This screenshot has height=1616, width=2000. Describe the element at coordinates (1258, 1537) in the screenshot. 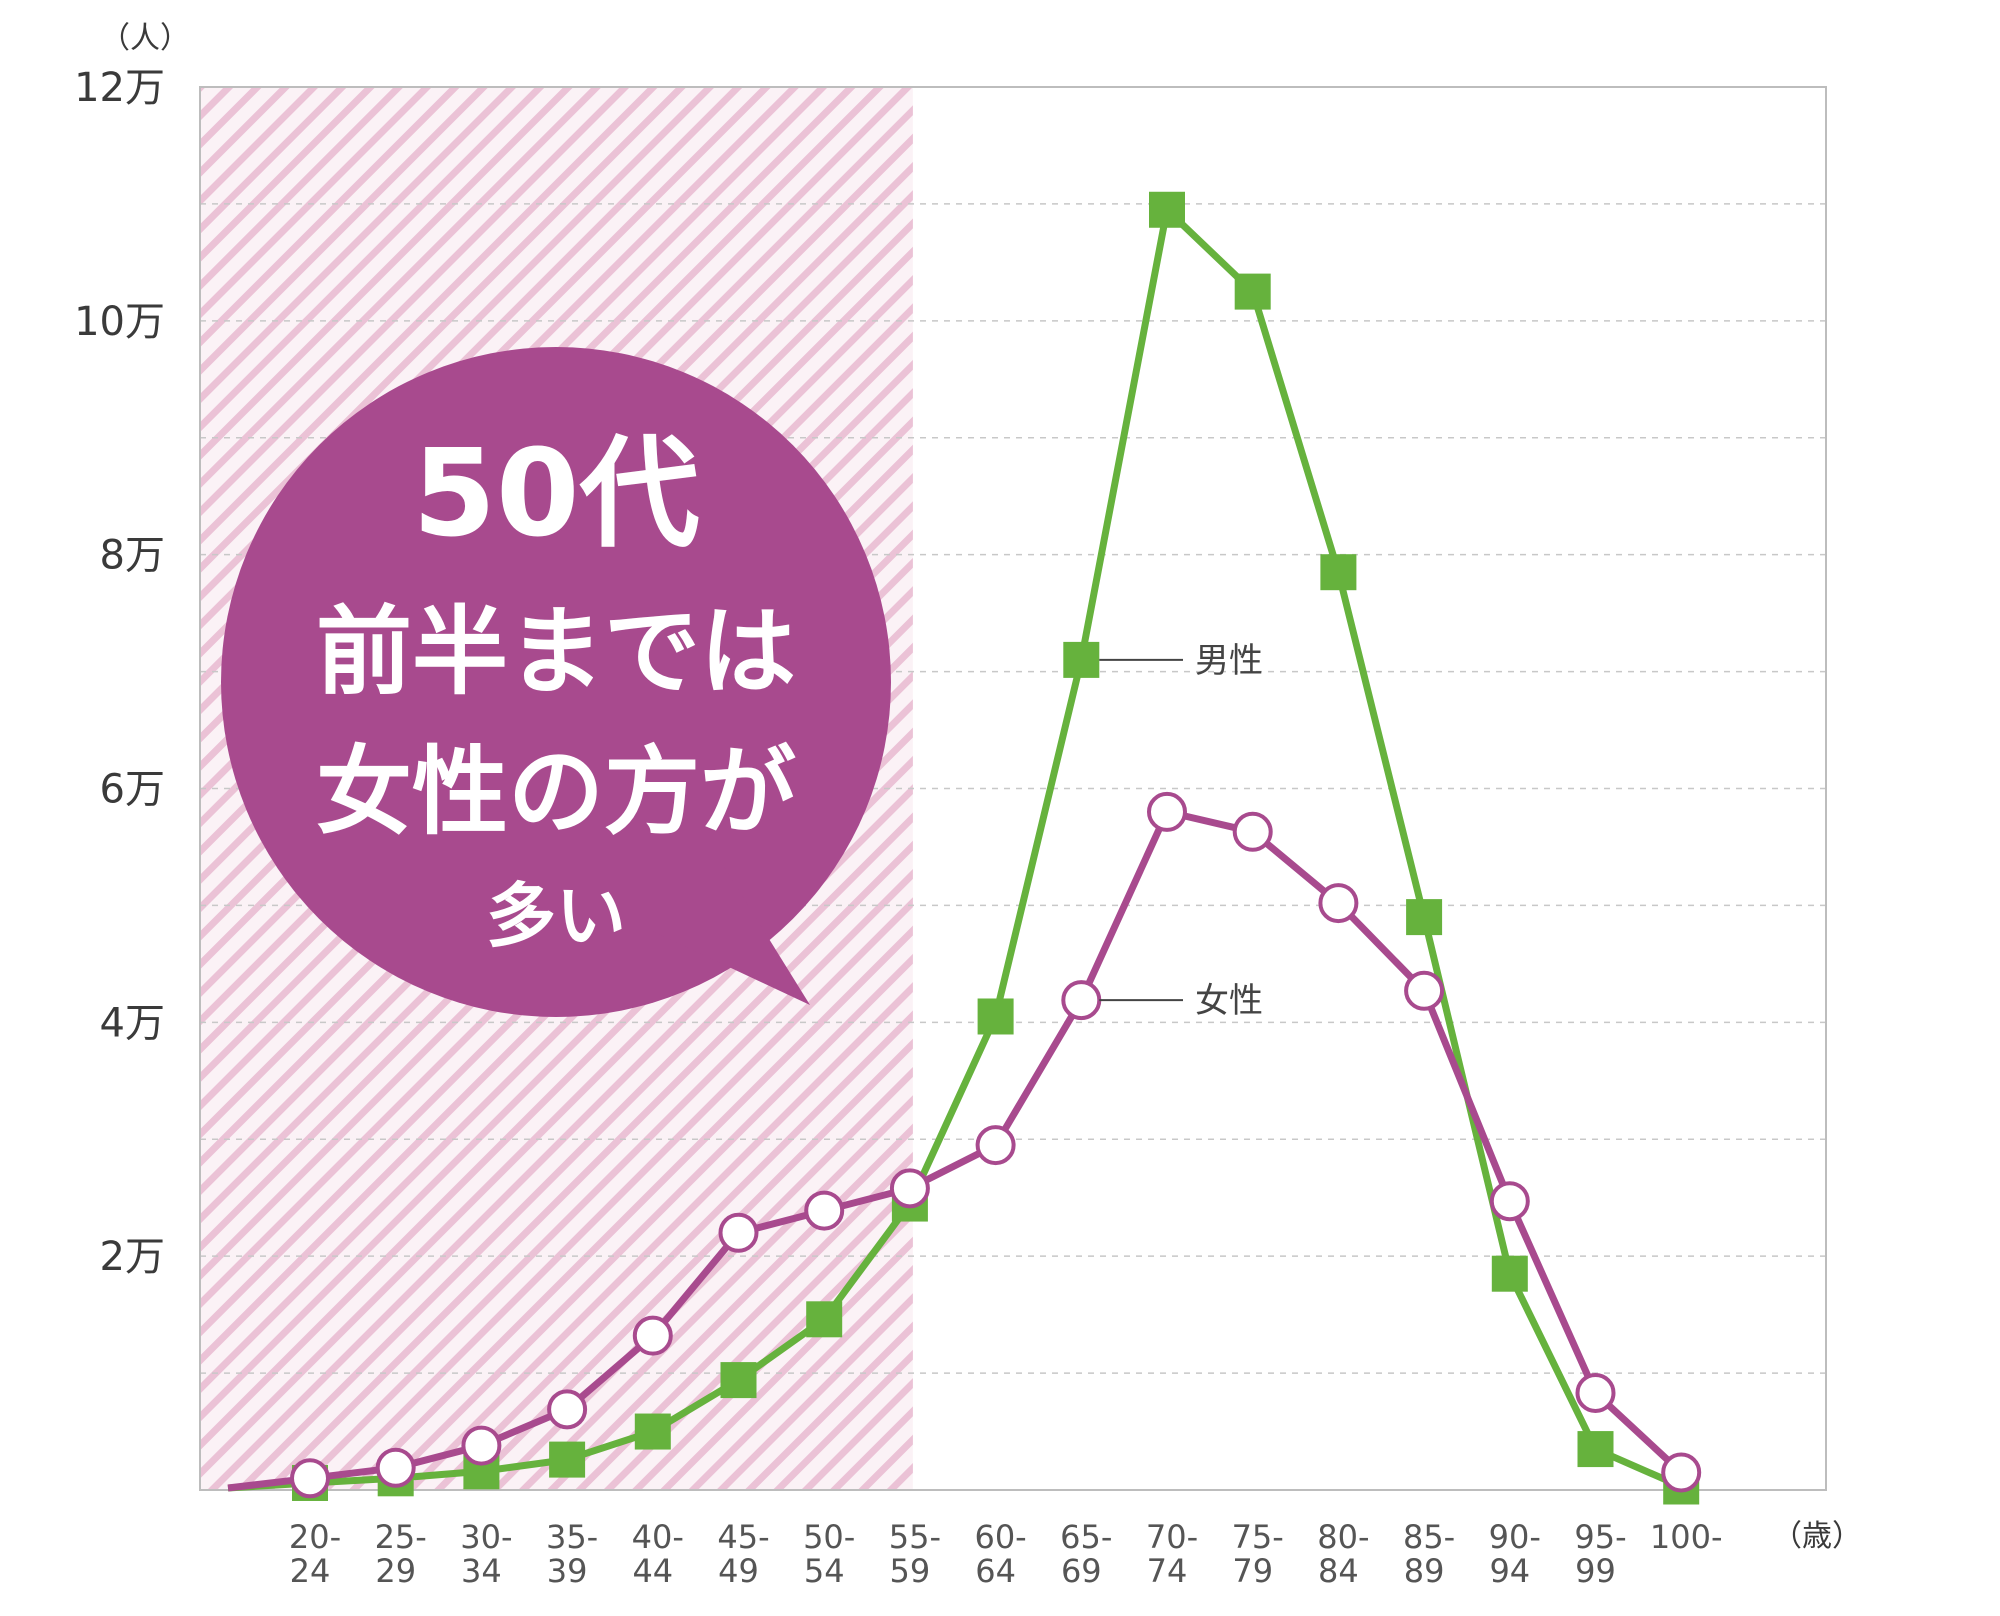

I see `x-tick-label-top: 75-` at that location.